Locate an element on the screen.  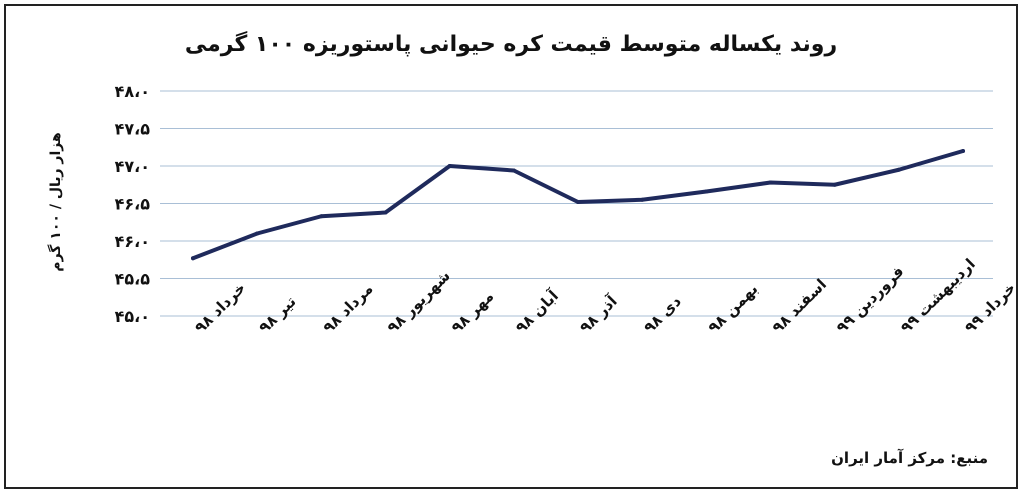
x-tick-label: آذر ۹۸ is located at coordinates (598, 314).